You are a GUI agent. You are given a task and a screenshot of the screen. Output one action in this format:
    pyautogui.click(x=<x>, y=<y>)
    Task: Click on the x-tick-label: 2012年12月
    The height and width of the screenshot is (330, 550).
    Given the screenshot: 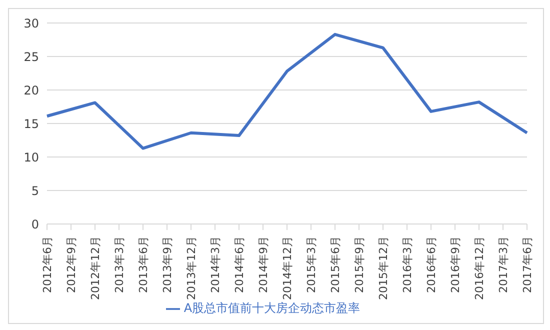 What is the action you would take?
    pyautogui.click(x=95, y=268)
    